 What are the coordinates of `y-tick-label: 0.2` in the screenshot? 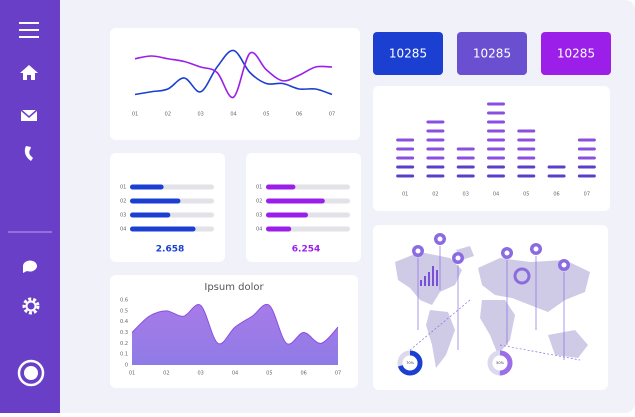 It's located at (124, 344).